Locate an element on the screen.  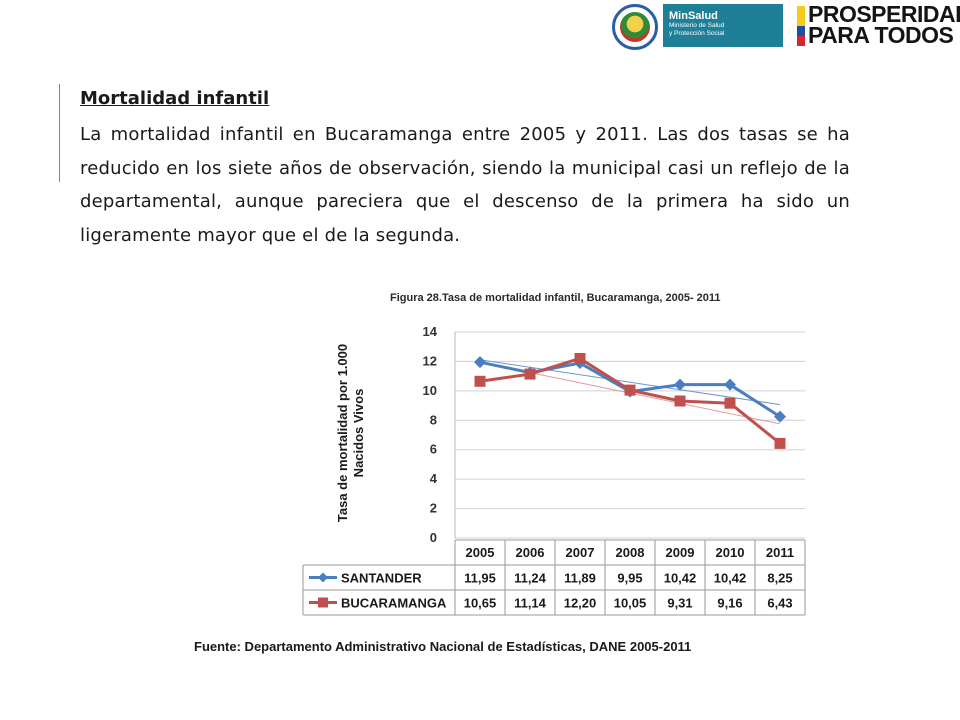
legend-label-bucaramanga: BUCARAMANGA is located at coordinates (394, 603).